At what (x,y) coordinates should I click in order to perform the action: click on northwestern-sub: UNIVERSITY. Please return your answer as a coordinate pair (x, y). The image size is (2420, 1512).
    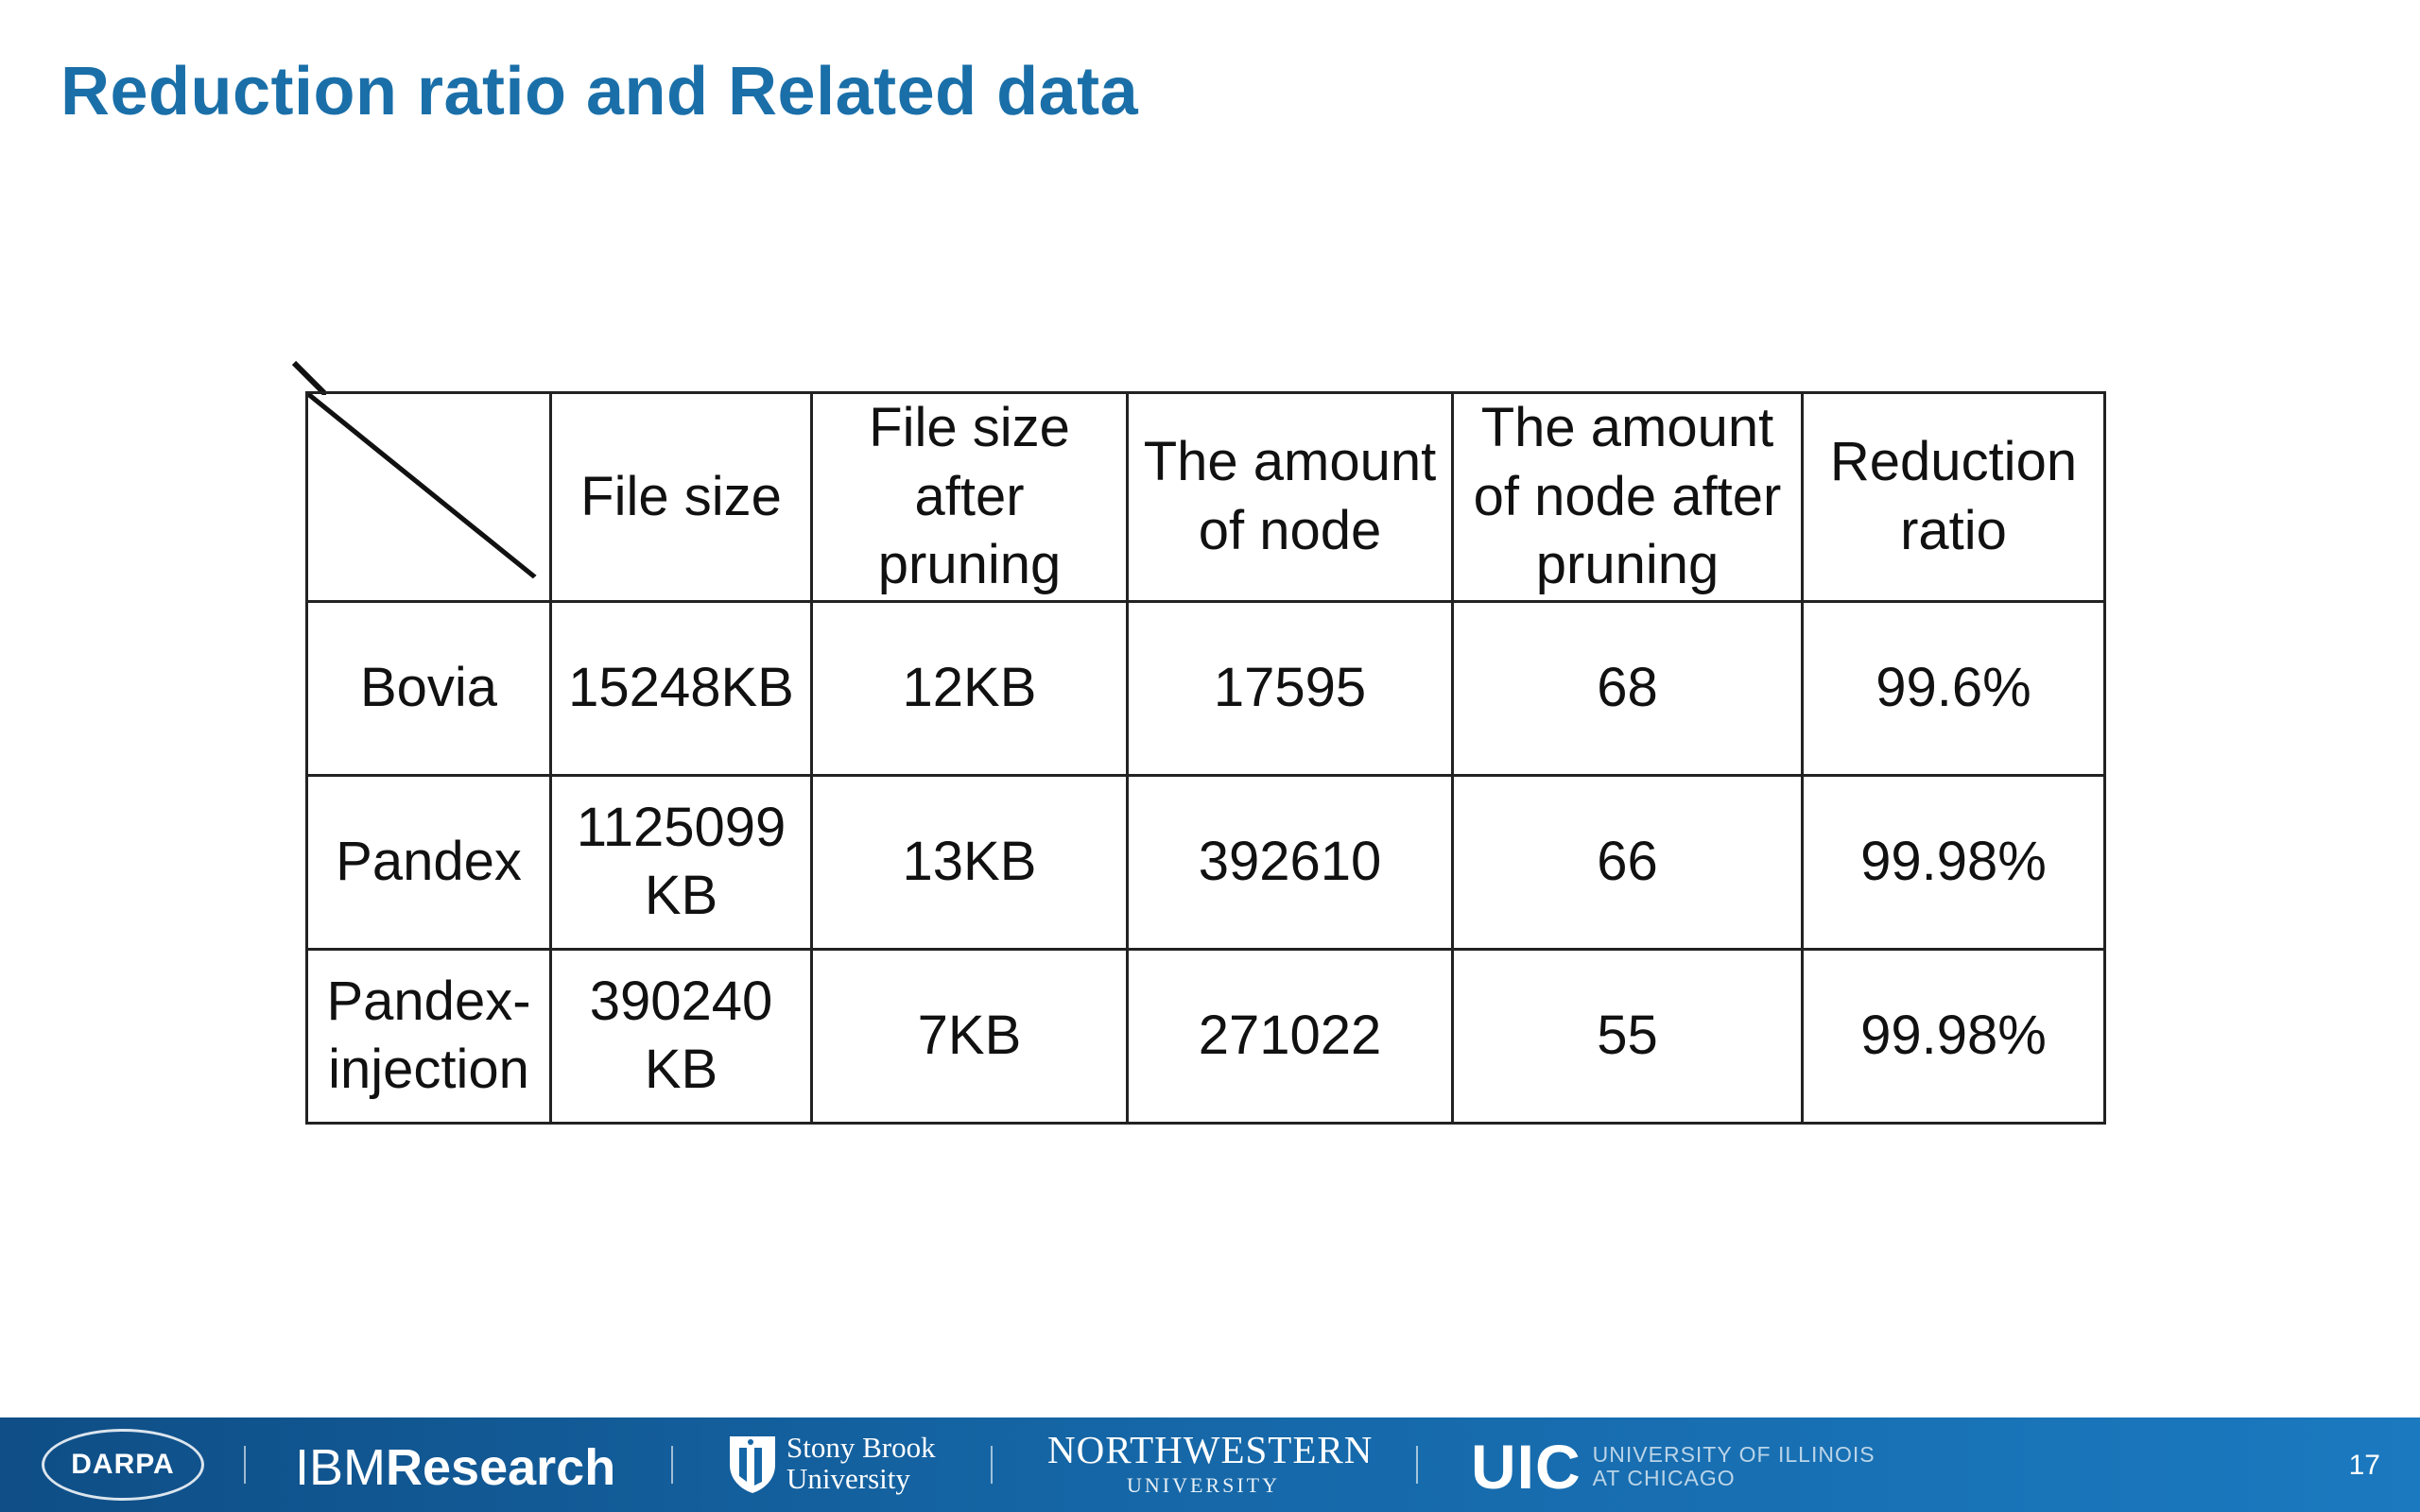
    Looking at the image, I should click on (1203, 1485).